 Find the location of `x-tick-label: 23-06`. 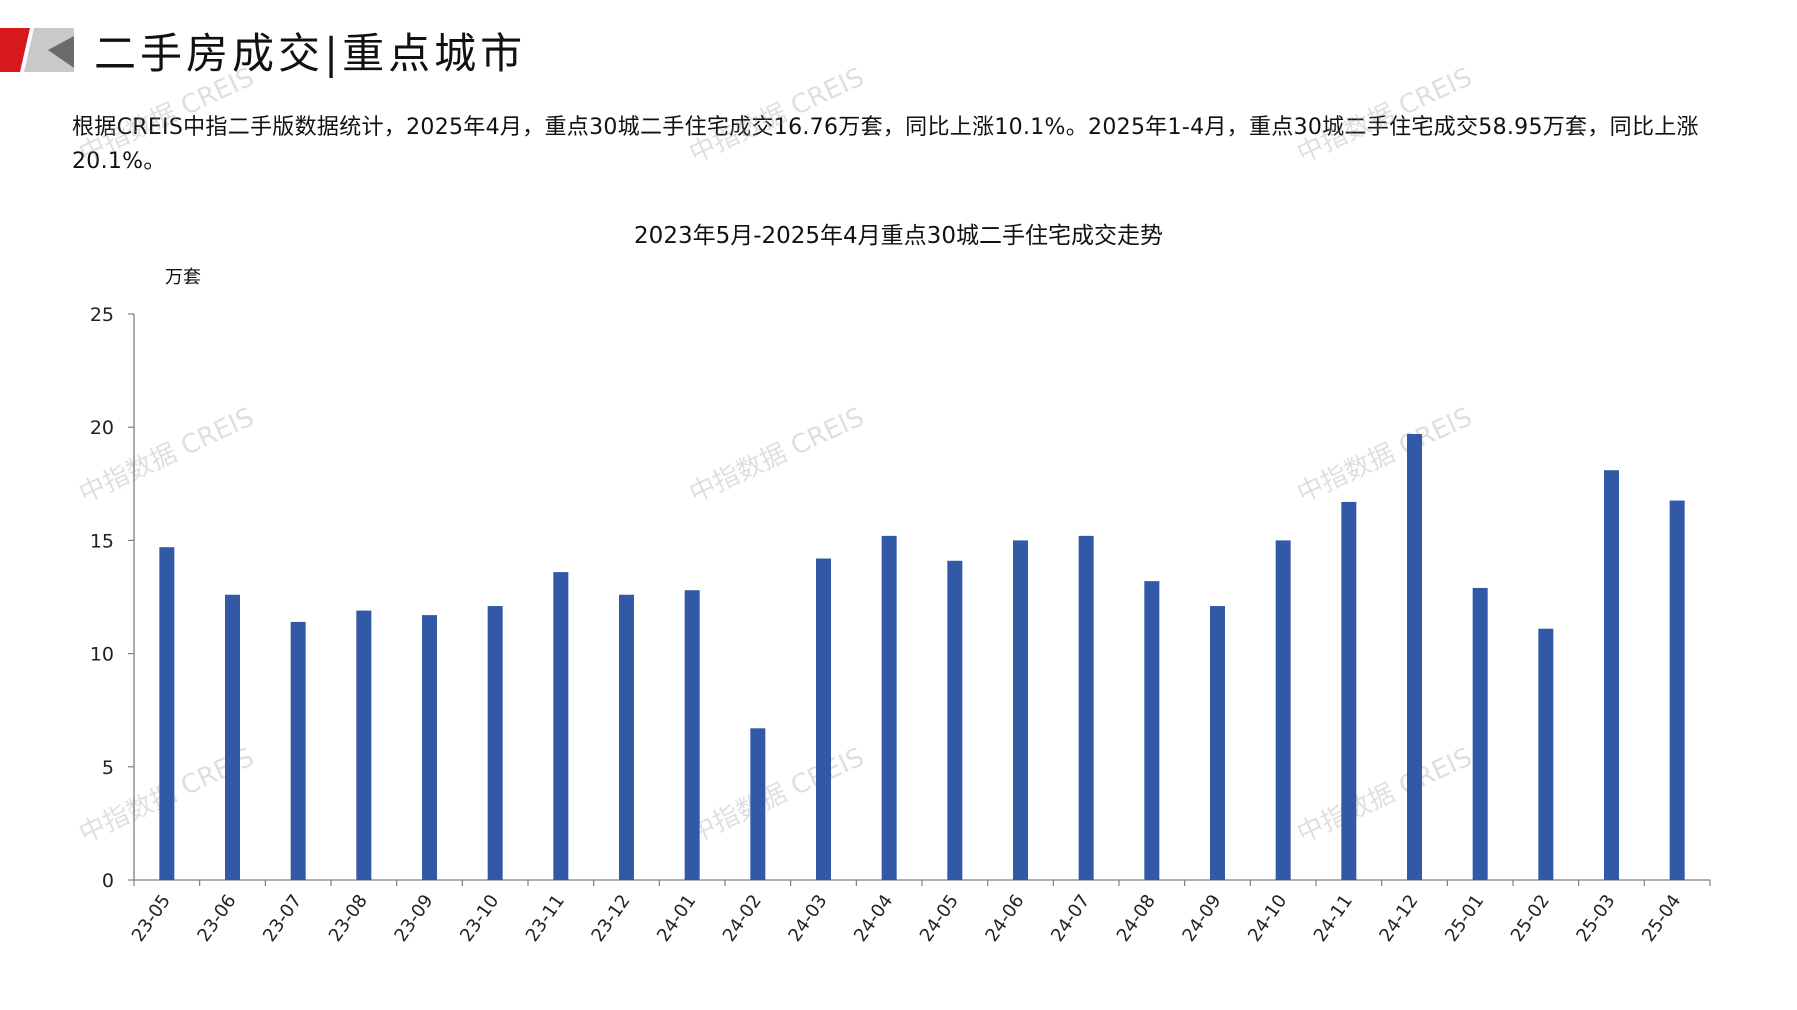

x-tick-label: 23-06 is located at coordinates (216, 918).